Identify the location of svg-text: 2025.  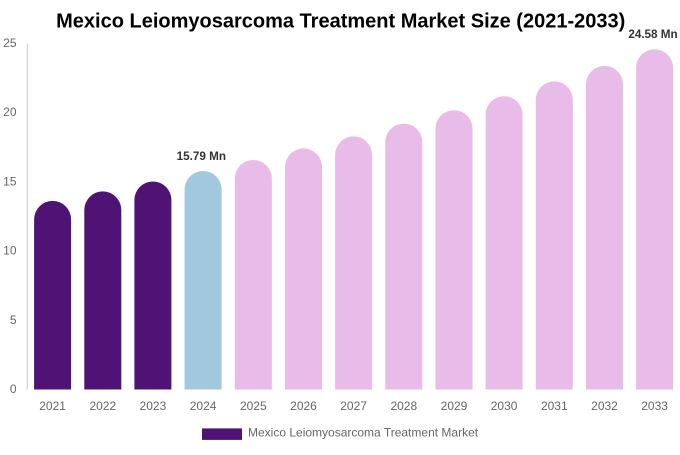
(253, 406).